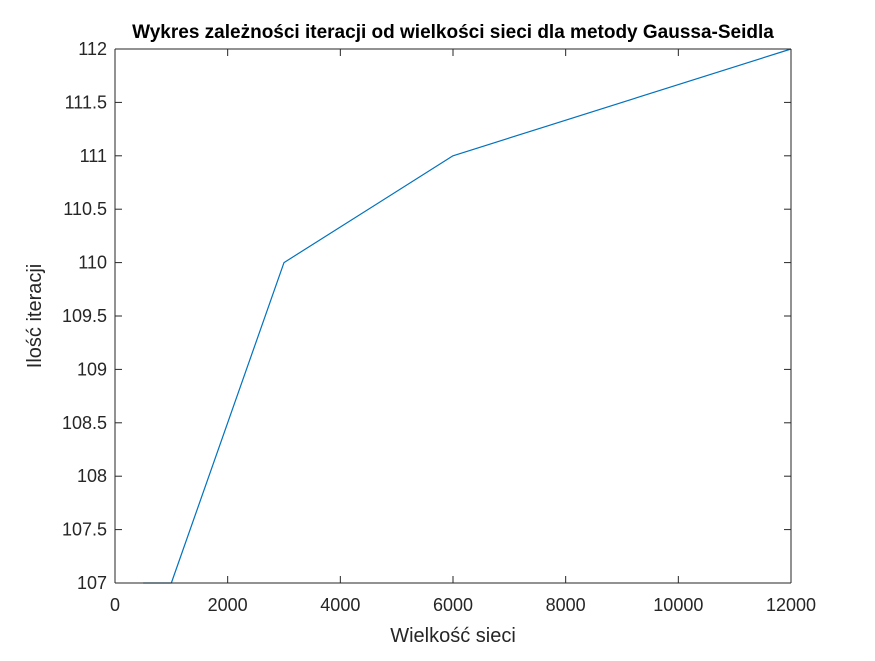 The height and width of the screenshot is (661, 875). What do you see at coordinates (35, 316) in the screenshot?
I see `y-axis-label: Ilość iteracji` at bounding box center [35, 316].